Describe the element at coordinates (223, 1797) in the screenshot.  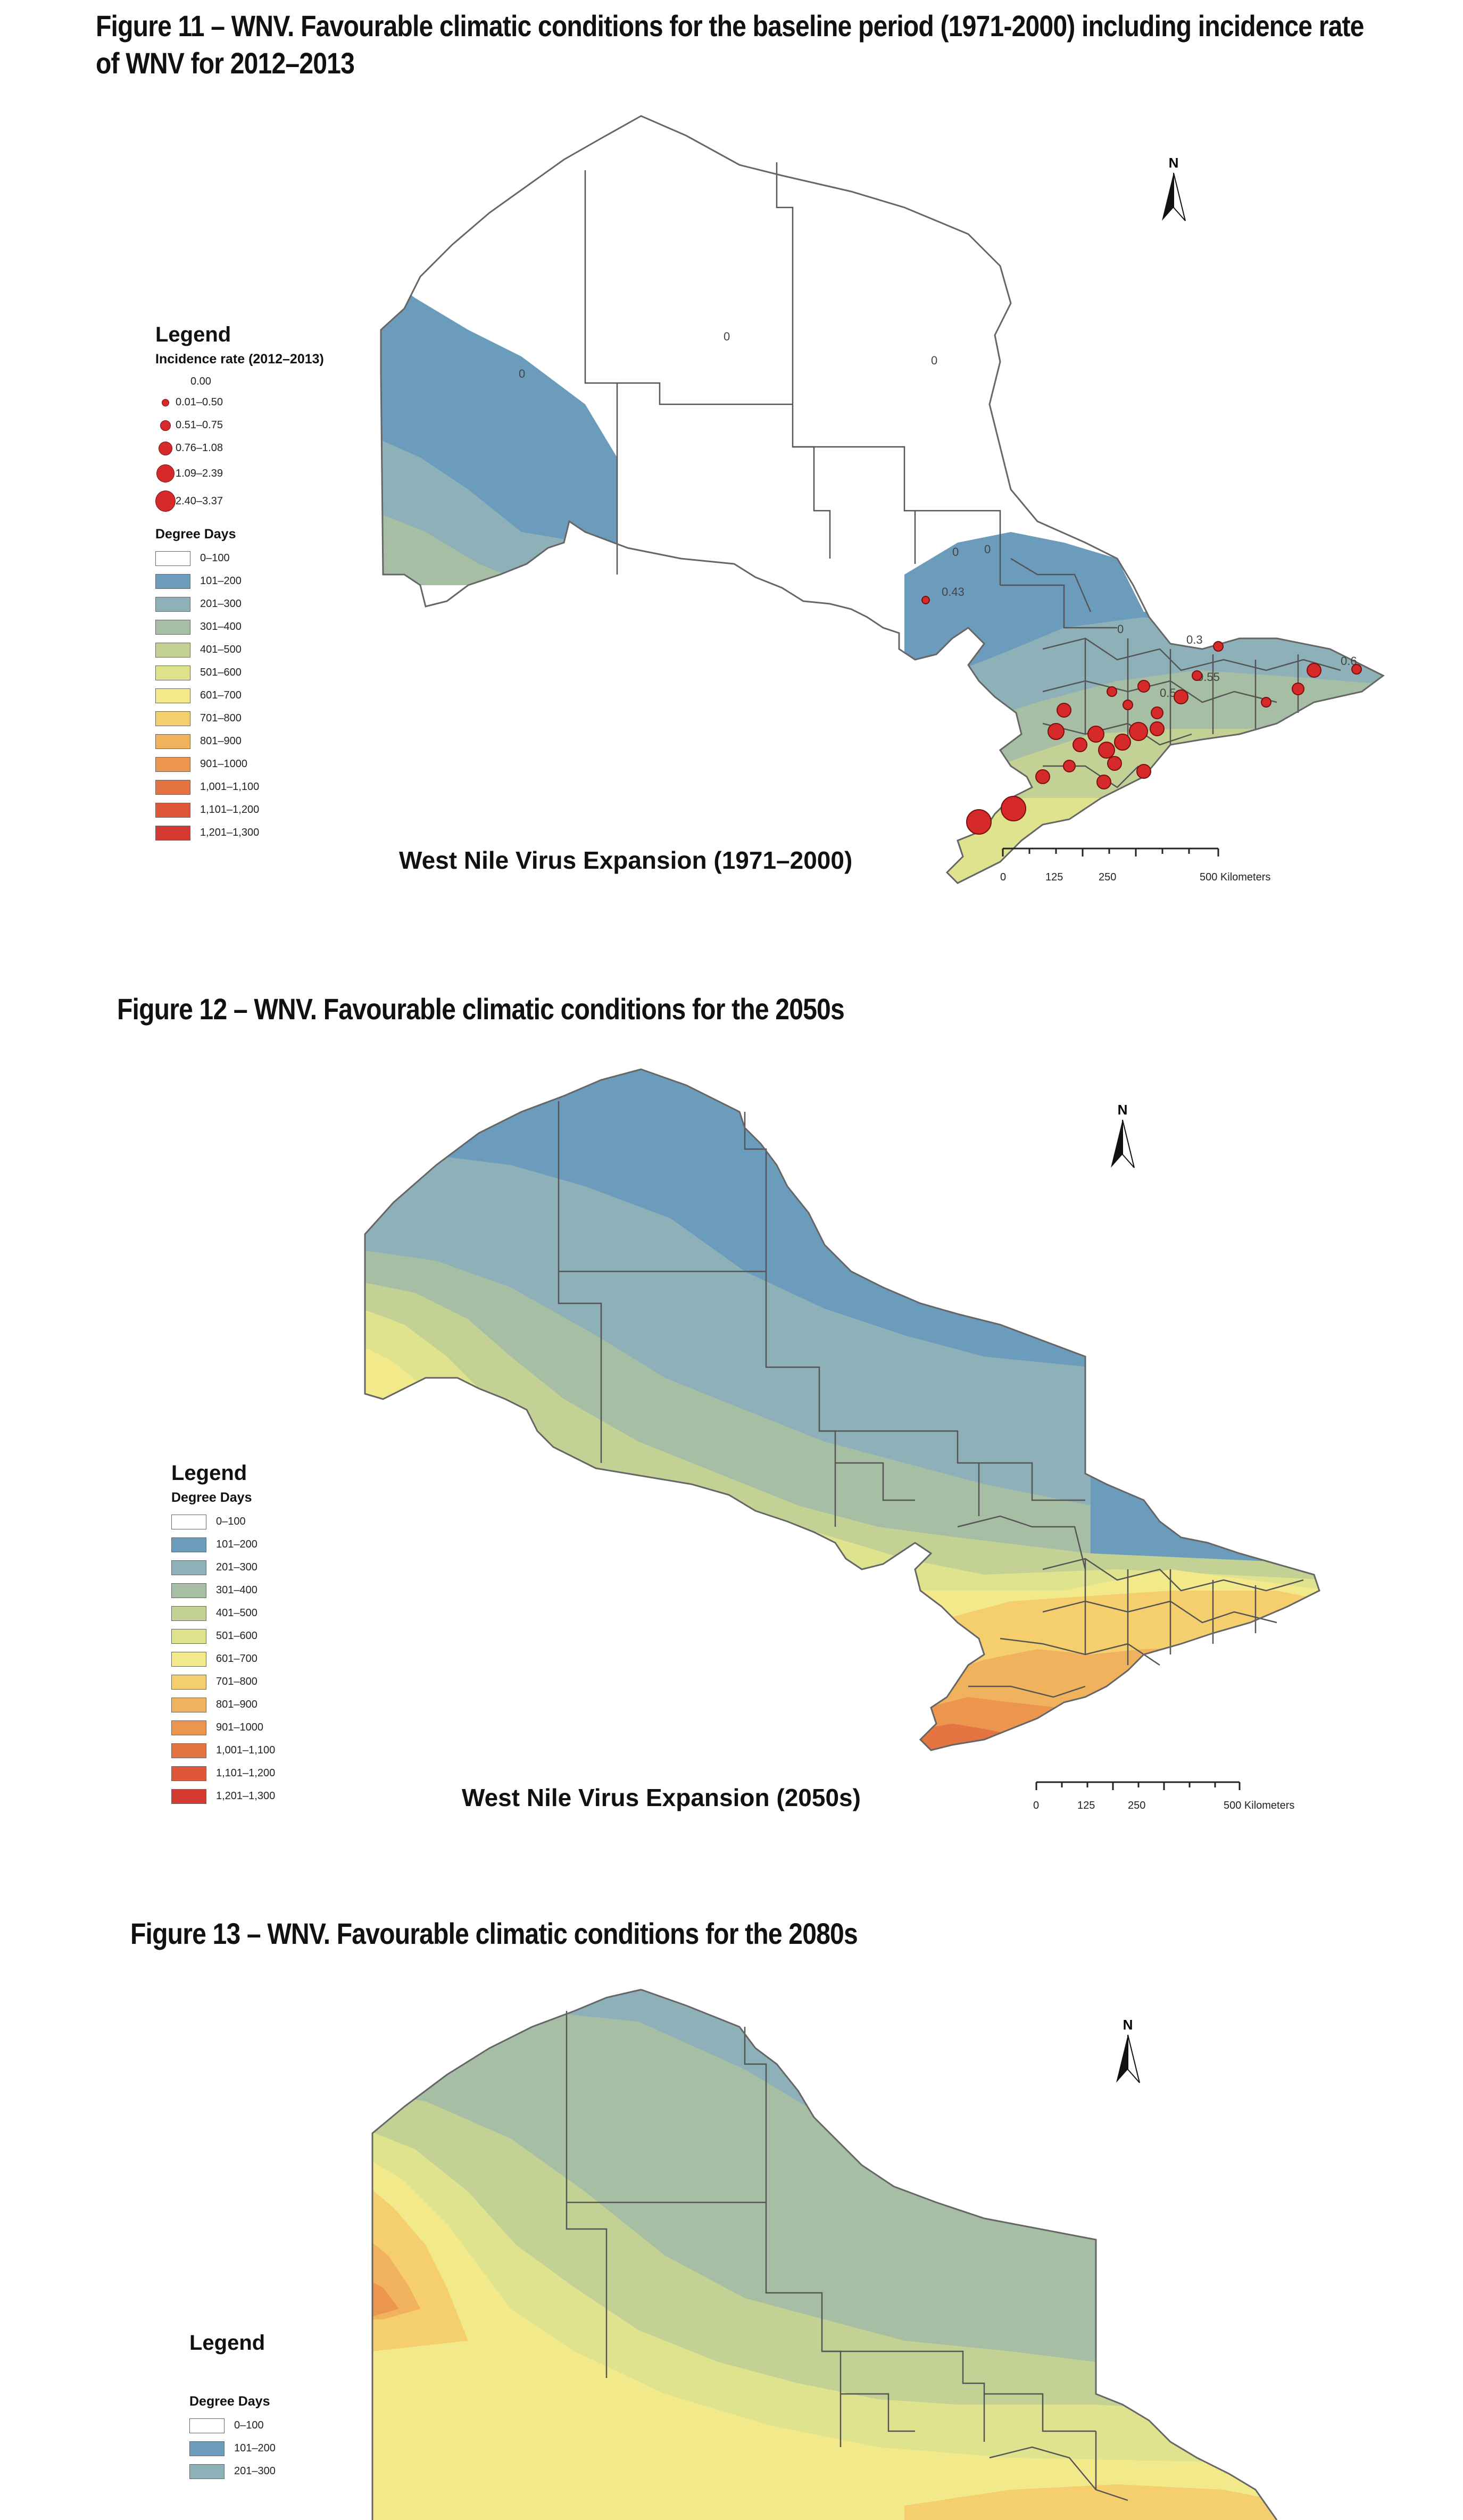
I see `dd-class-12: 1,201–1,300` at that location.